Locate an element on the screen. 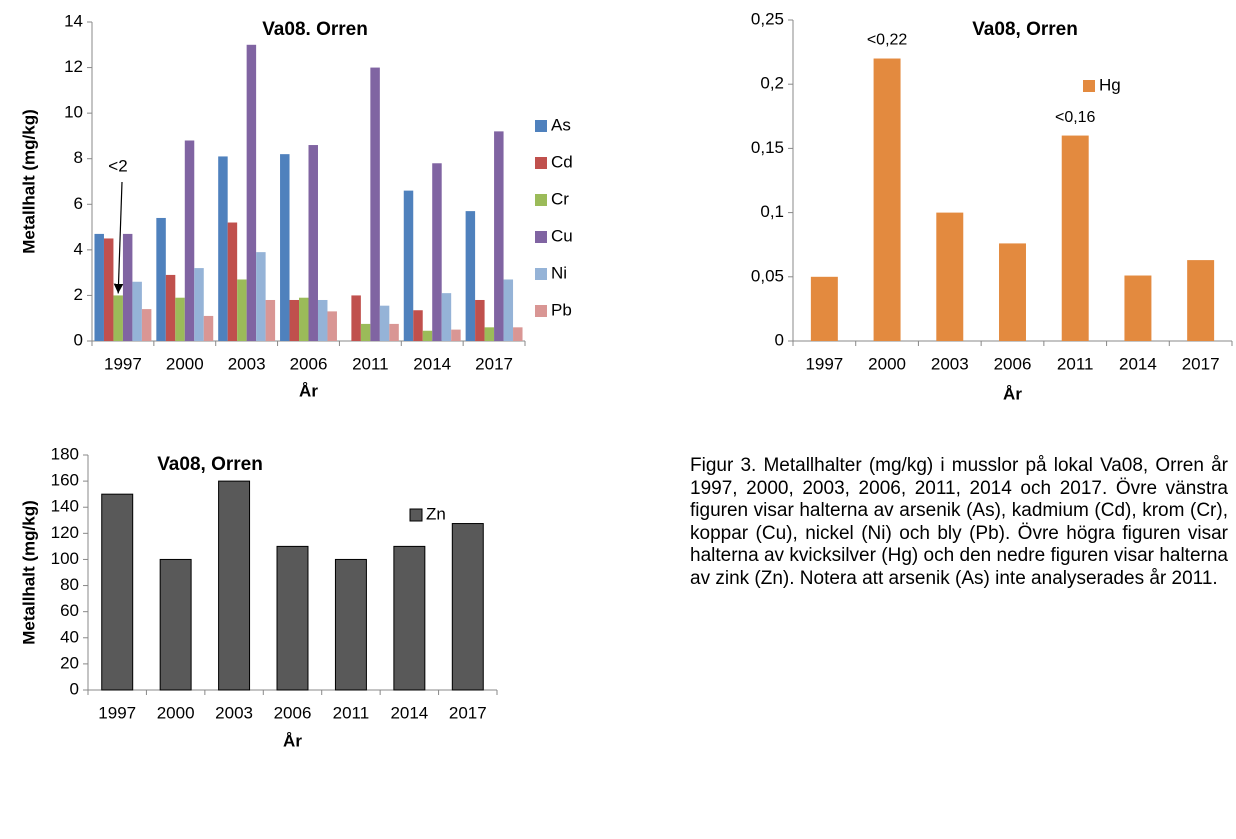 The width and height of the screenshot is (1236, 839). y-tick-label: 60 is located at coordinates (69, 610).